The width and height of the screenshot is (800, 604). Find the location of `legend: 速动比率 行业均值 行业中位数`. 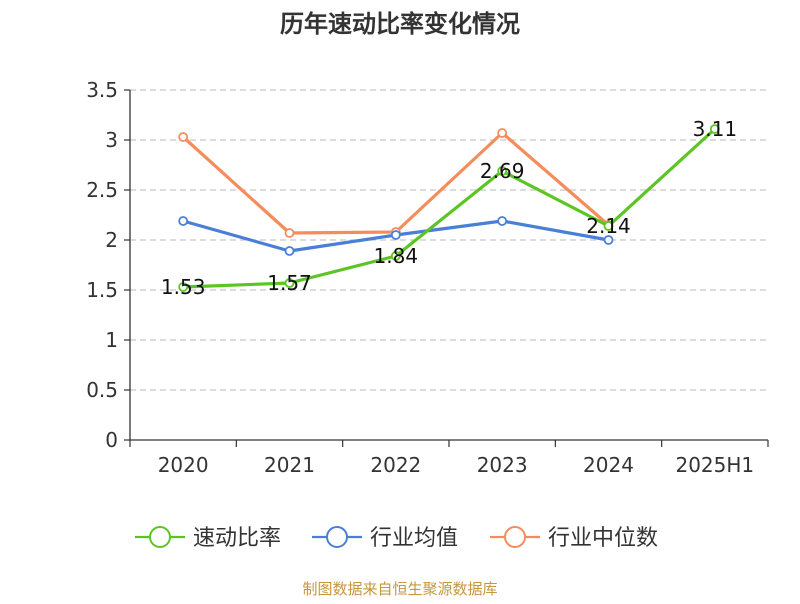

legend: 速动比率 行业均值 行业中位数 is located at coordinates (396, 538).